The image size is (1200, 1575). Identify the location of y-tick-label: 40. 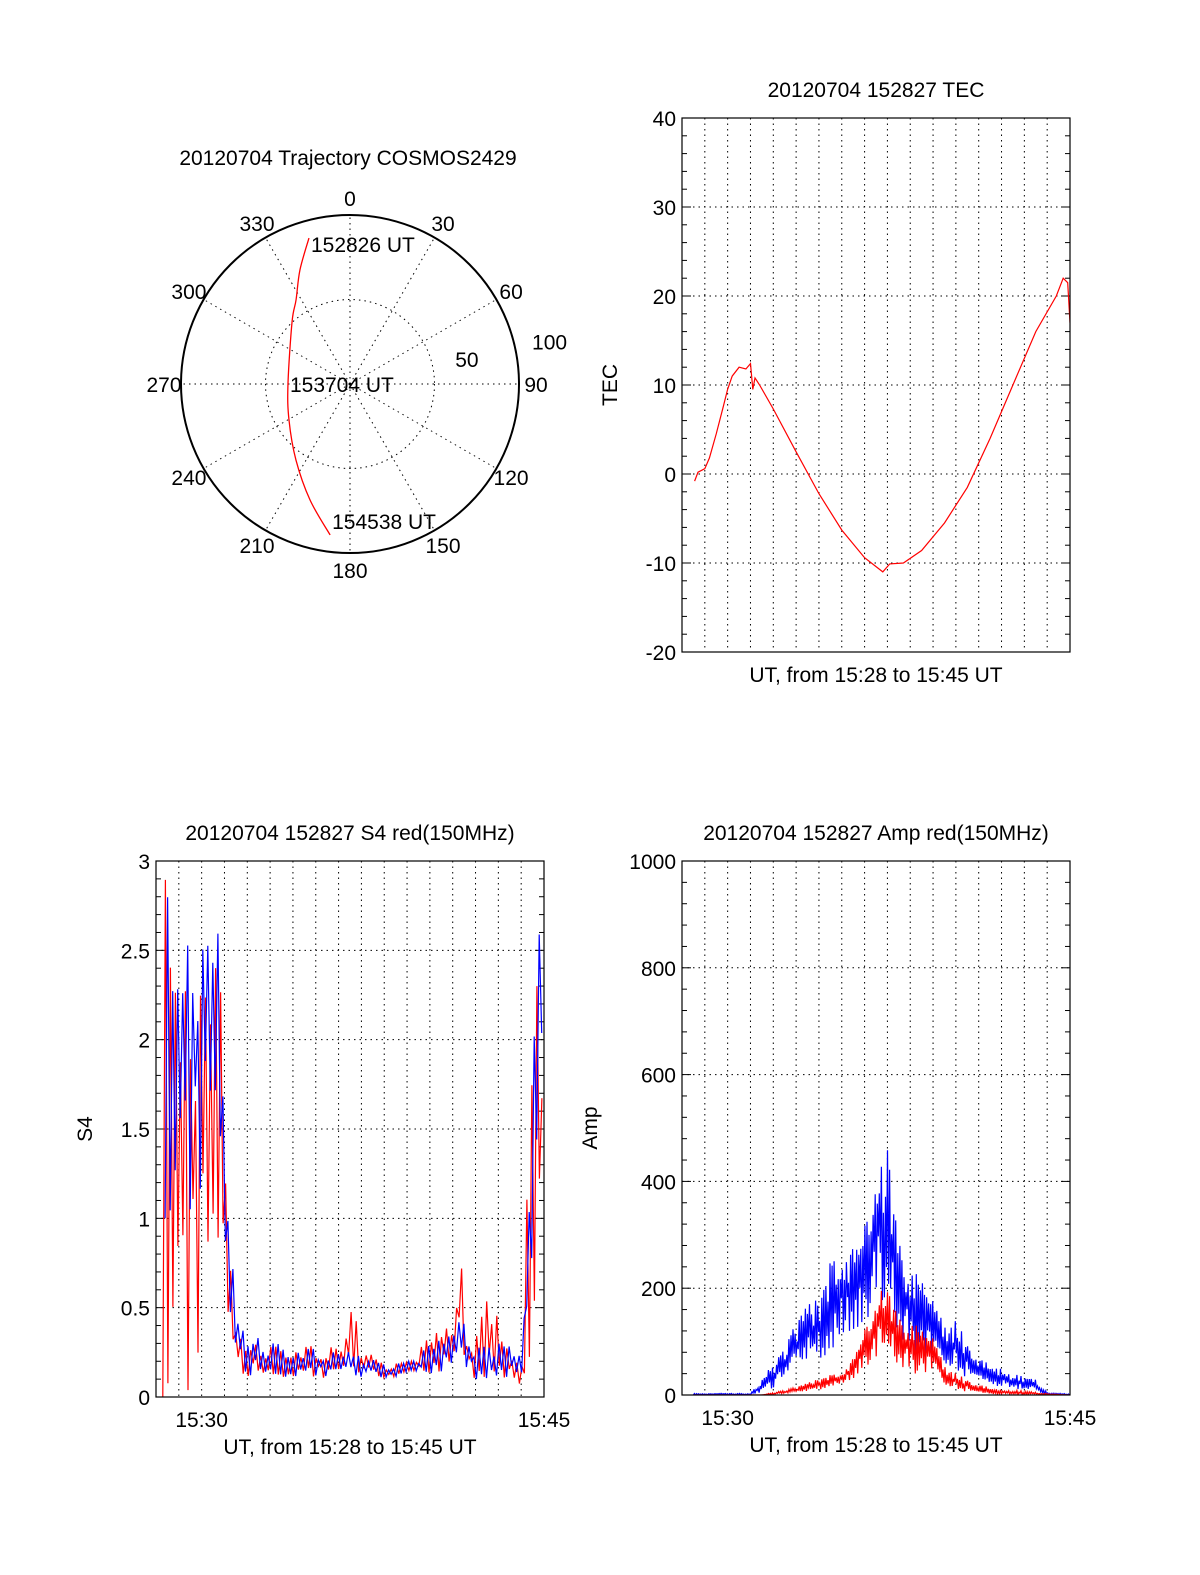
(664, 119).